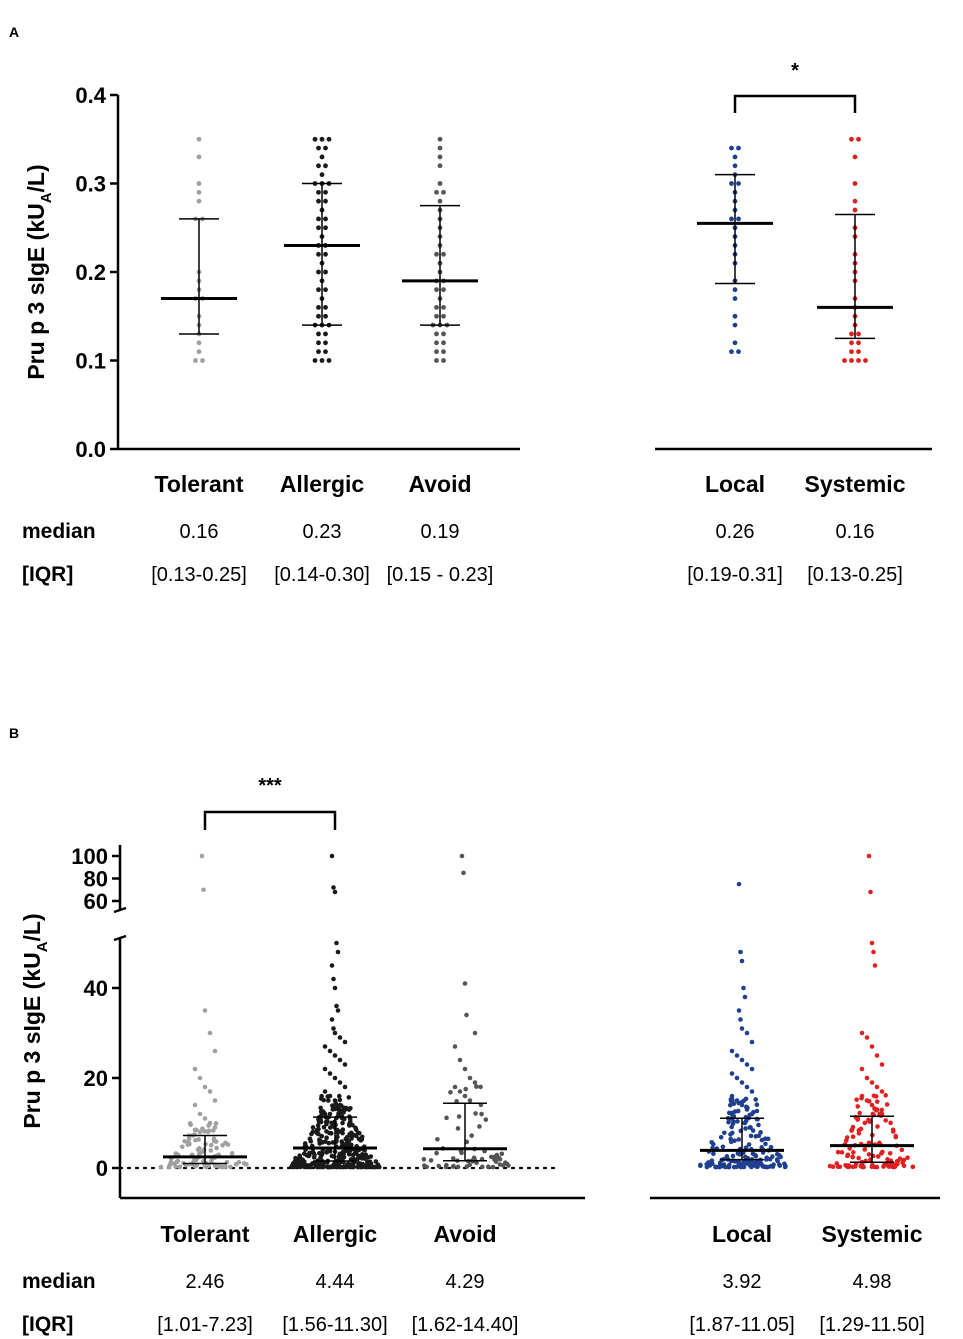 This screenshot has height=1339, width=963. Describe the element at coordinates (322, 484) in the screenshot. I see `panel-a-category-label: Allergic` at that location.